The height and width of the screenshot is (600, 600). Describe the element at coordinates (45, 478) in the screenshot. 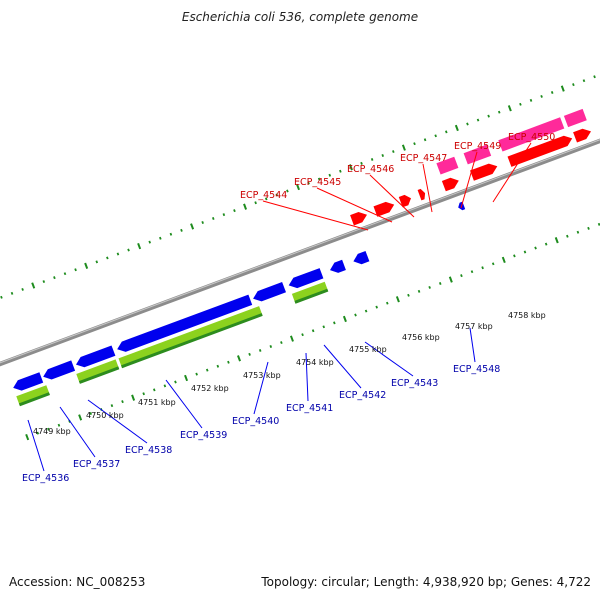

I see `reverse-gene-label: ECP_4536` at that location.